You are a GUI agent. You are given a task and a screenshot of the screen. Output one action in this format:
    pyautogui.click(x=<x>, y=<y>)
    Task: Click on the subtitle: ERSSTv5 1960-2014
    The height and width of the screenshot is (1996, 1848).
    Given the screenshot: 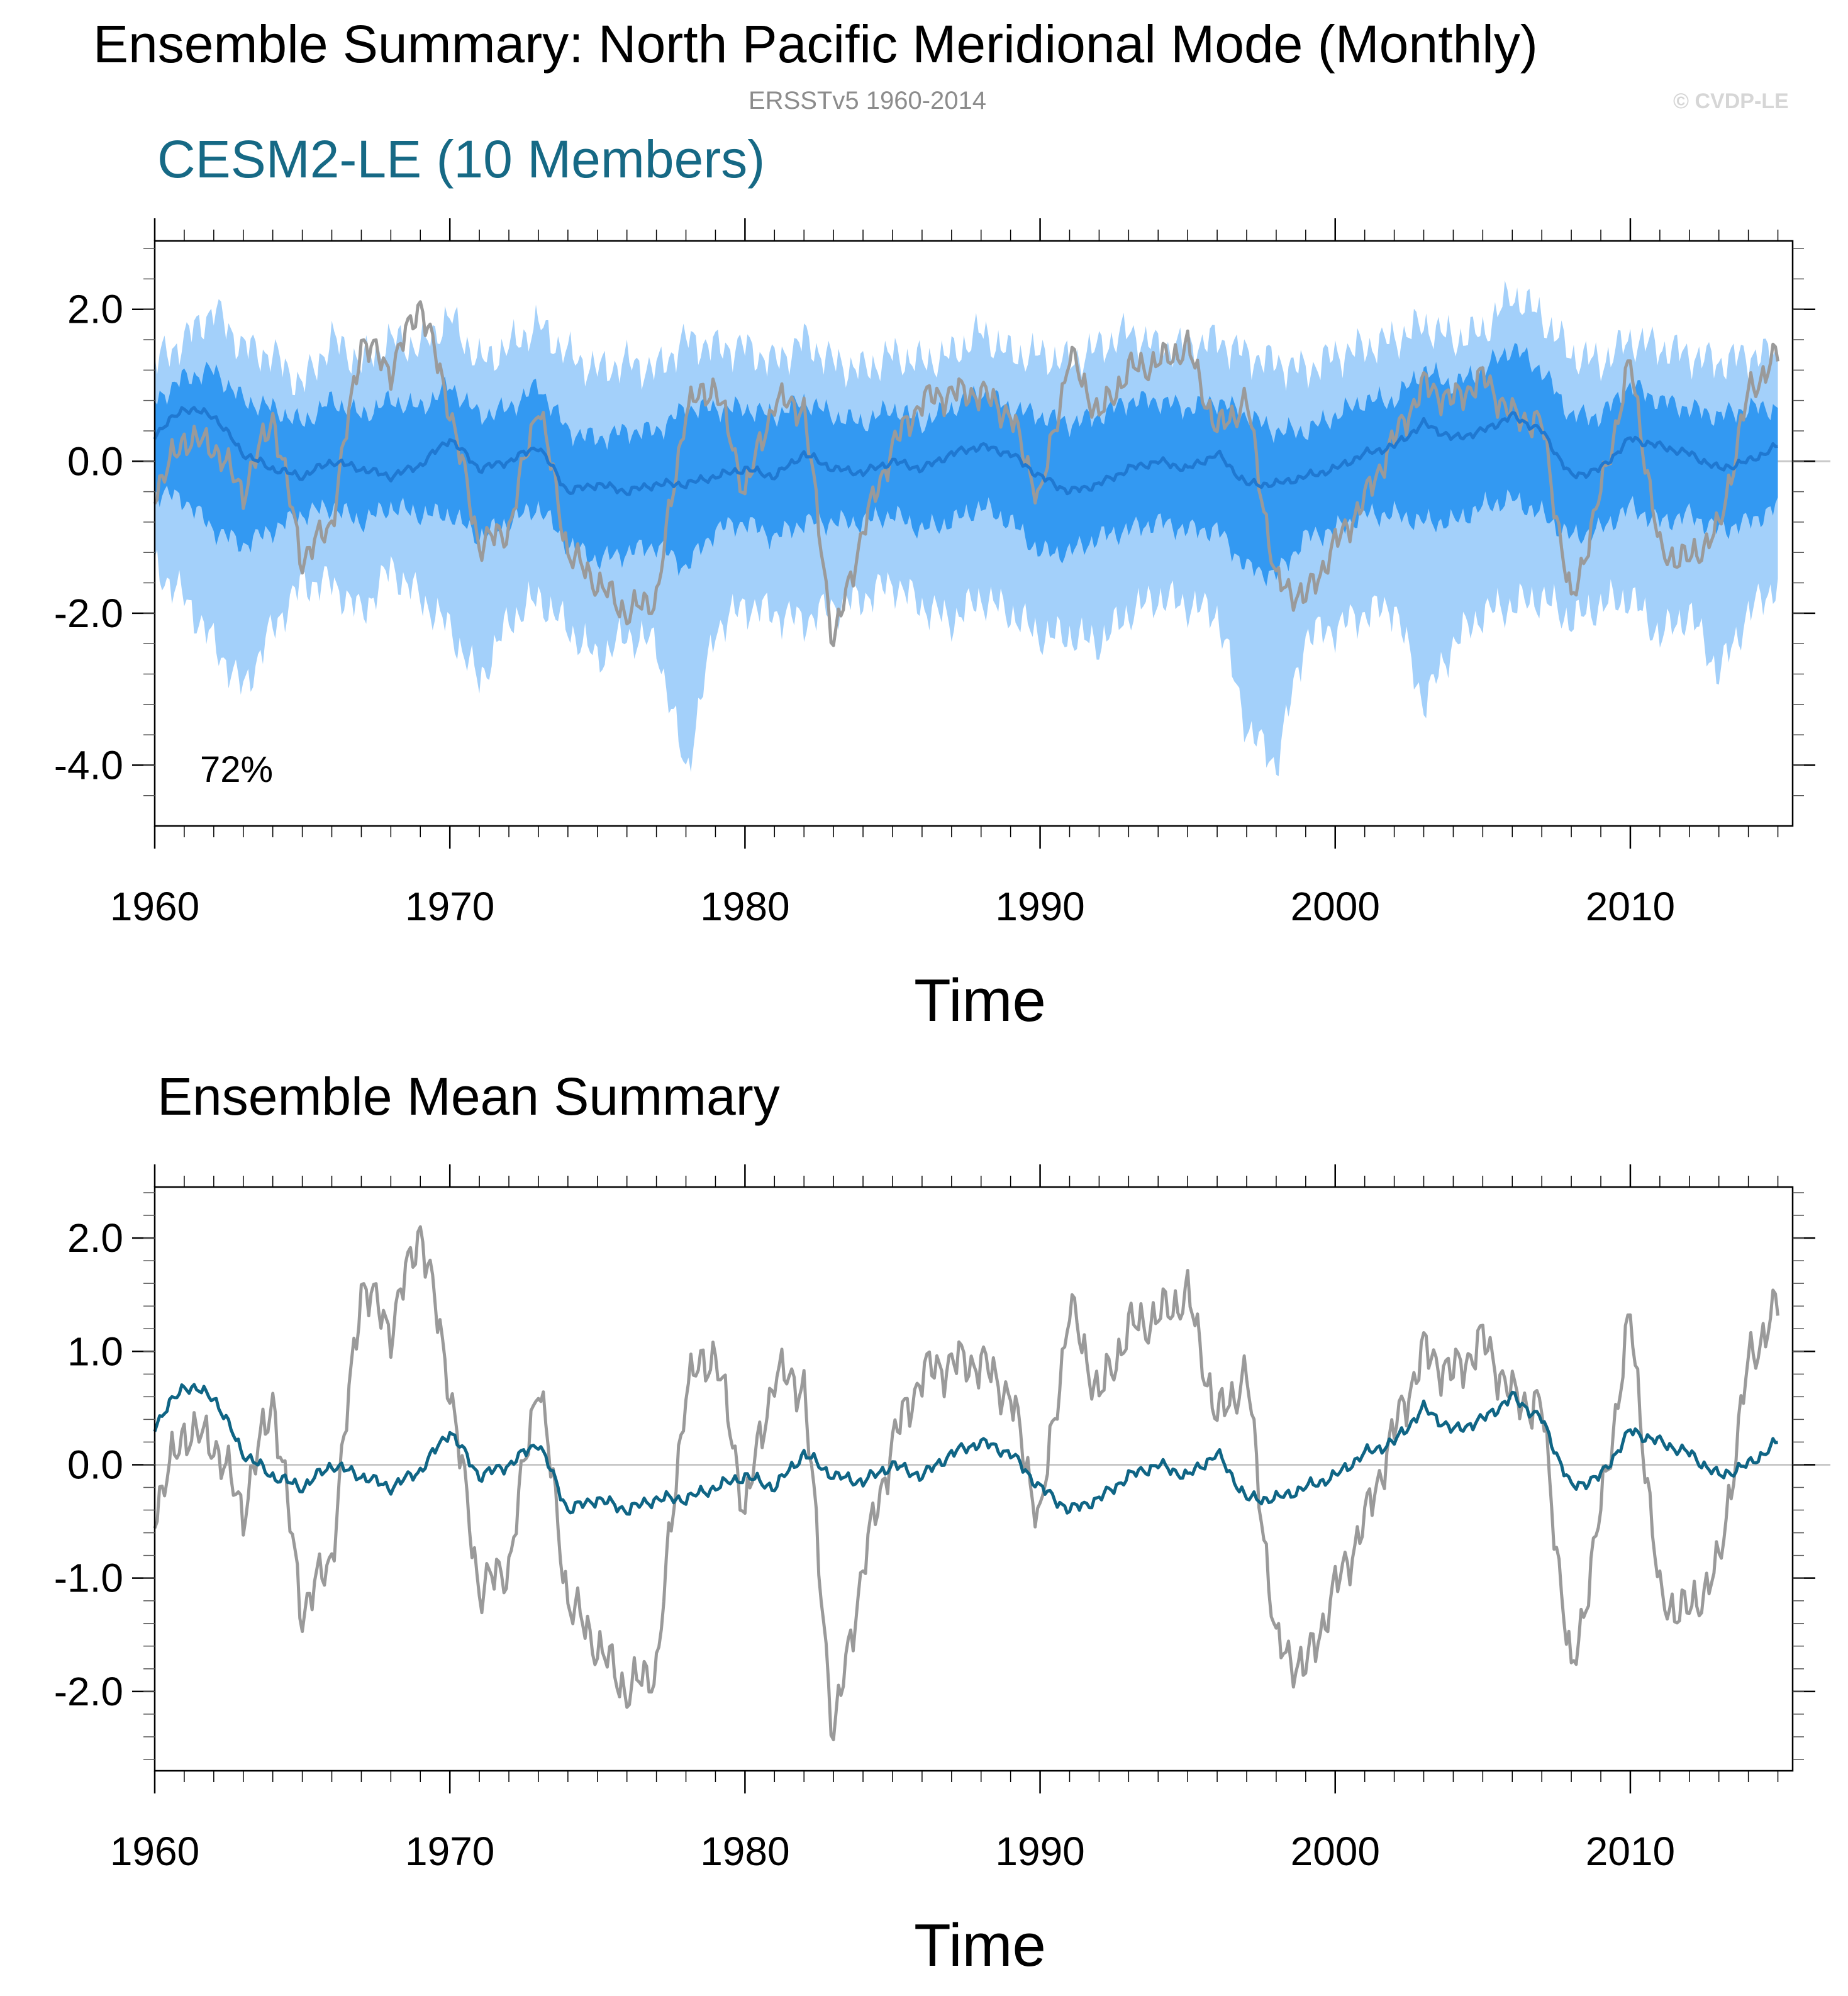 What is the action you would take?
    pyautogui.click(x=868, y=100)
    